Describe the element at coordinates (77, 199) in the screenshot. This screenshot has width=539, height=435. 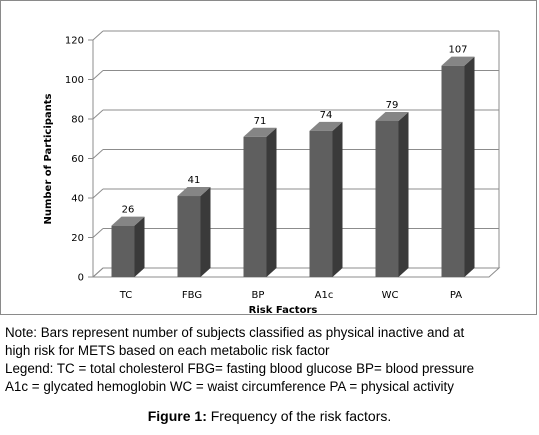
I see `y-tick-label: 40` at that location.